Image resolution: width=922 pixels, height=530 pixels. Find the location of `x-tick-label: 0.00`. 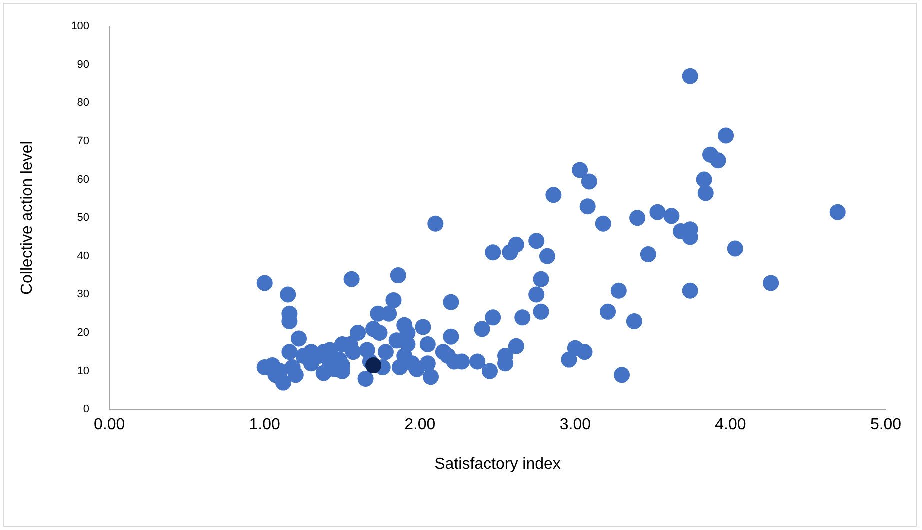

x-tick-label: 0.00 is located at coordinates (110, 425).